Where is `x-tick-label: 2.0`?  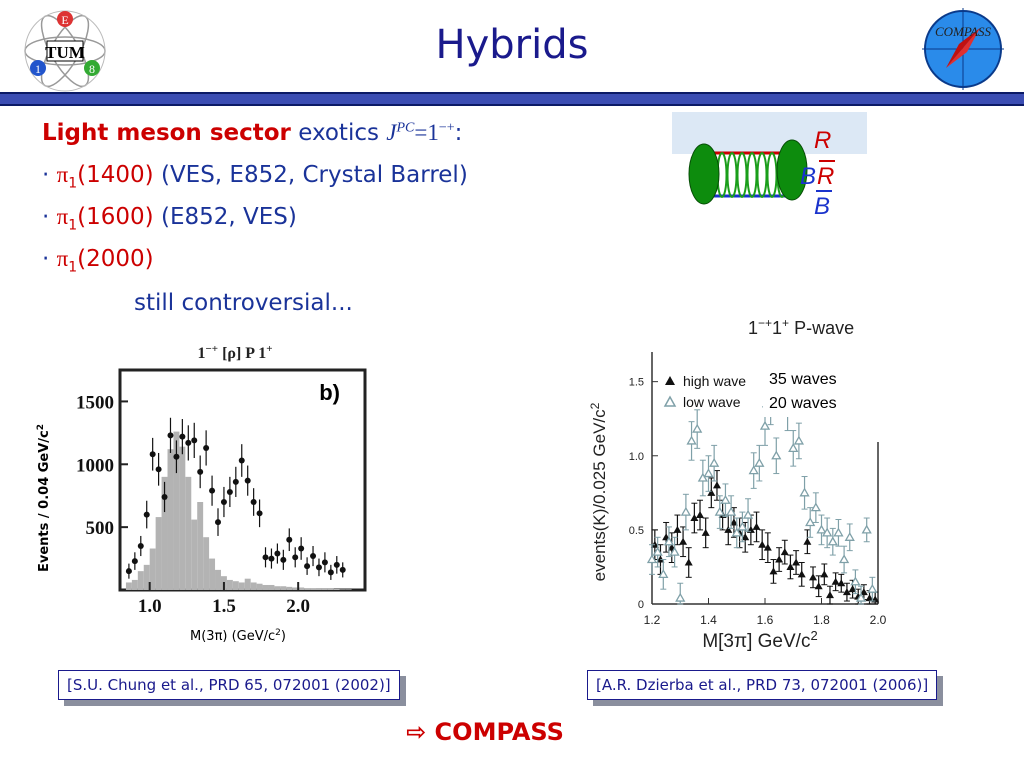
x-tick-label: 2.0 is located at coordinates (878, 620).